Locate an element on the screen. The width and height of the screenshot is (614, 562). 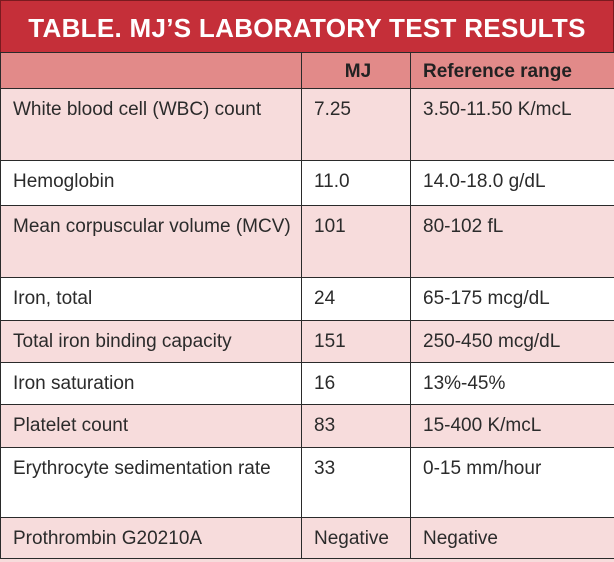
test-name-cell: Erythrocyte sedimentation rate is located at coordinates (151, 482).